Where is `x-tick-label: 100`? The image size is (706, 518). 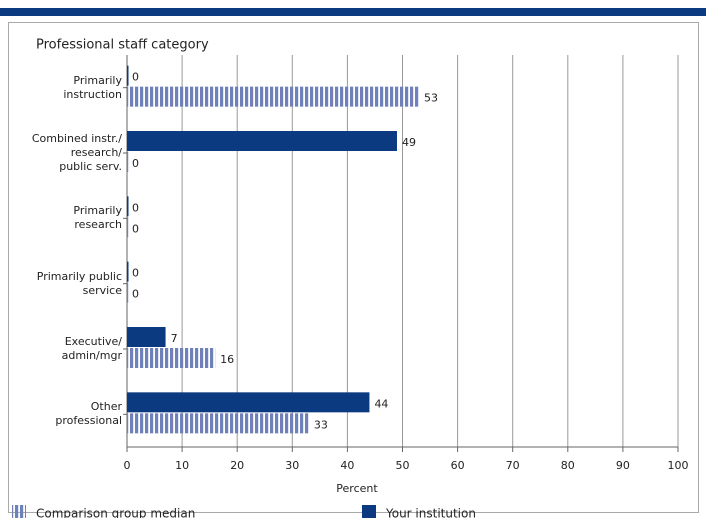 x-tick-label: 100 is located at coordinates (678, 465).